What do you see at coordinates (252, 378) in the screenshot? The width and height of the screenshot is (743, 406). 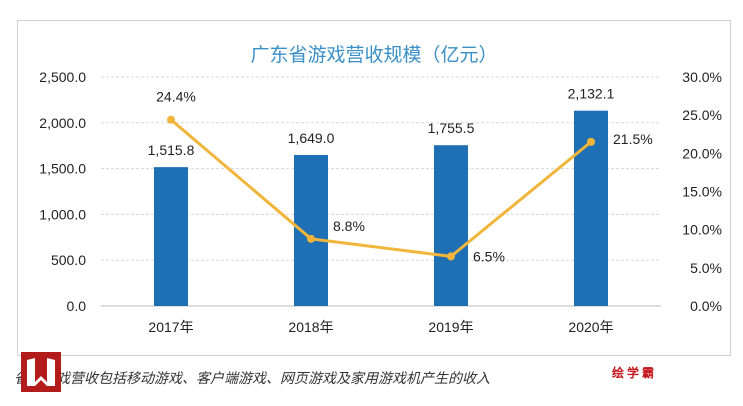 I see `footnote: 省内游戏营收包括移动游戏、客户端游戏、网页游戏及家用游戏机产生的收入` at bounding box center [252, 378].